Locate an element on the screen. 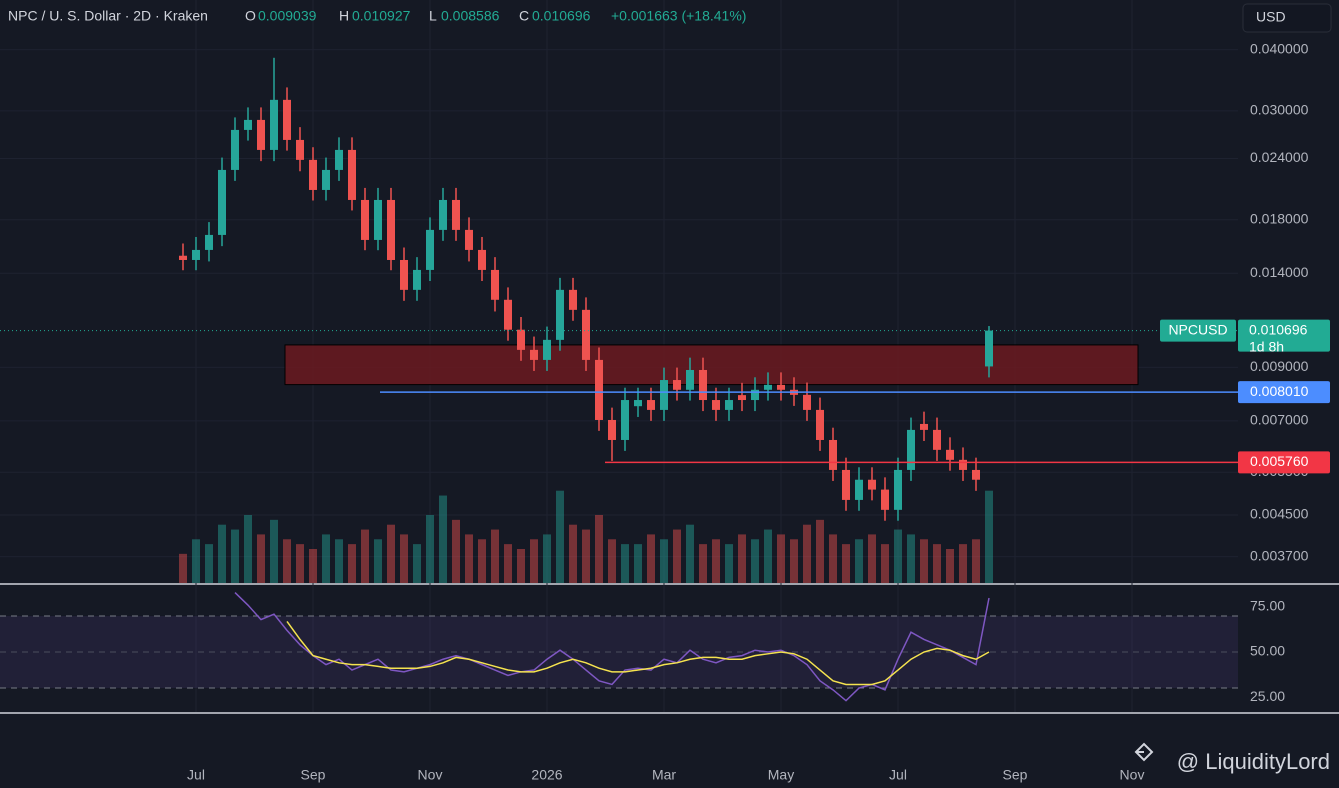 This screenshot has height=788, width=1339. currency-button is located at coordinates (1287, 18).